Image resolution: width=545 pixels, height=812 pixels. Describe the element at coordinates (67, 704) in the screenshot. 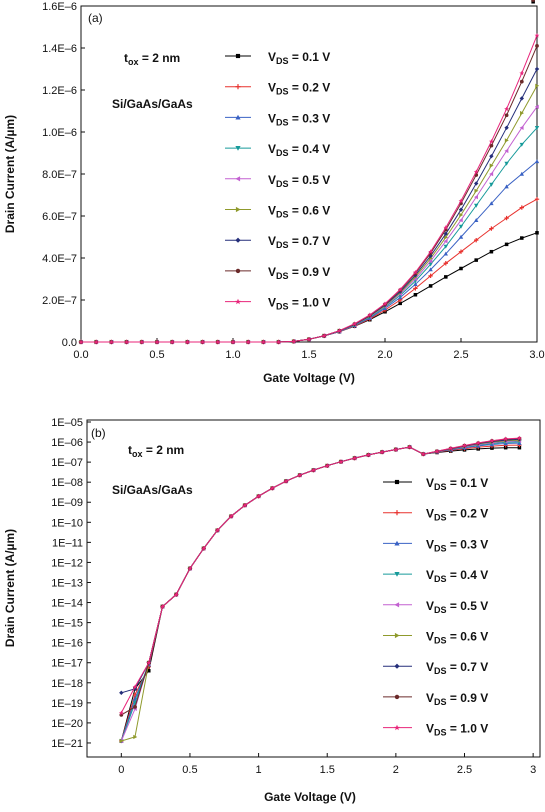

I see `y-tick-label: 1E–19` at that location.